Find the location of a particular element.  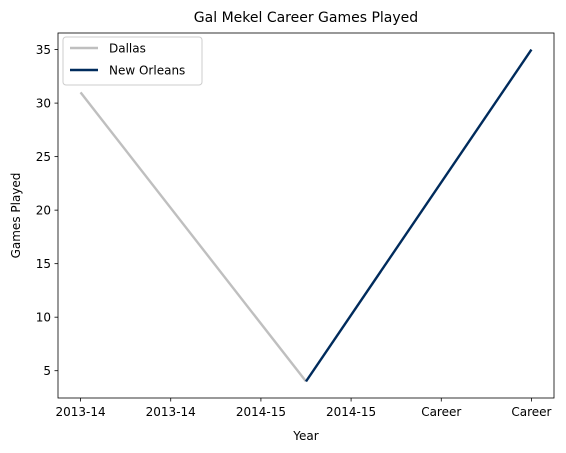

x-axis-ticks: 2013-14 2013-14 2014-15 2014-15 Career Career is located at coordinates (303, 408).